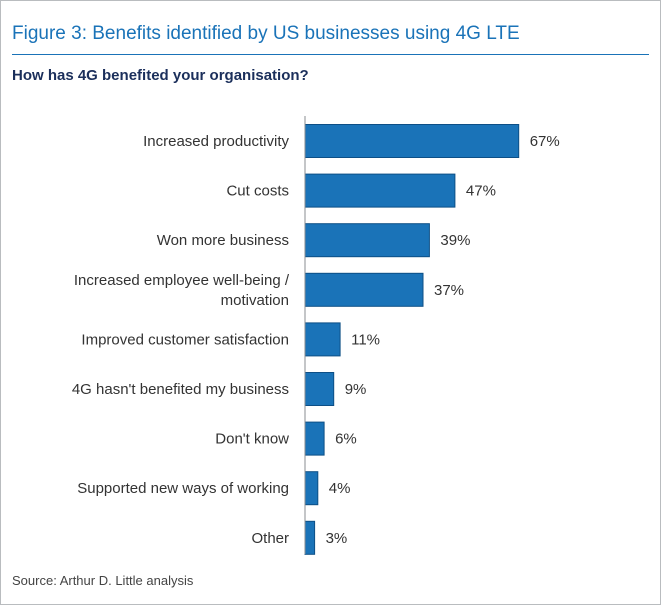  What do you see at coordinates (365, 339) in the screenshot?
I see `data-label: 11%` at bounding box center [365, 339].